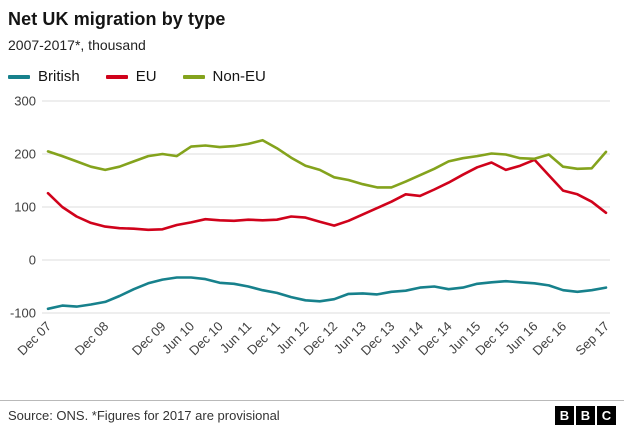 The height and width of the screenshot is (431, 624). I want to click on y-axis-labels: 300 200 100 0 -100, so click(23, 207).